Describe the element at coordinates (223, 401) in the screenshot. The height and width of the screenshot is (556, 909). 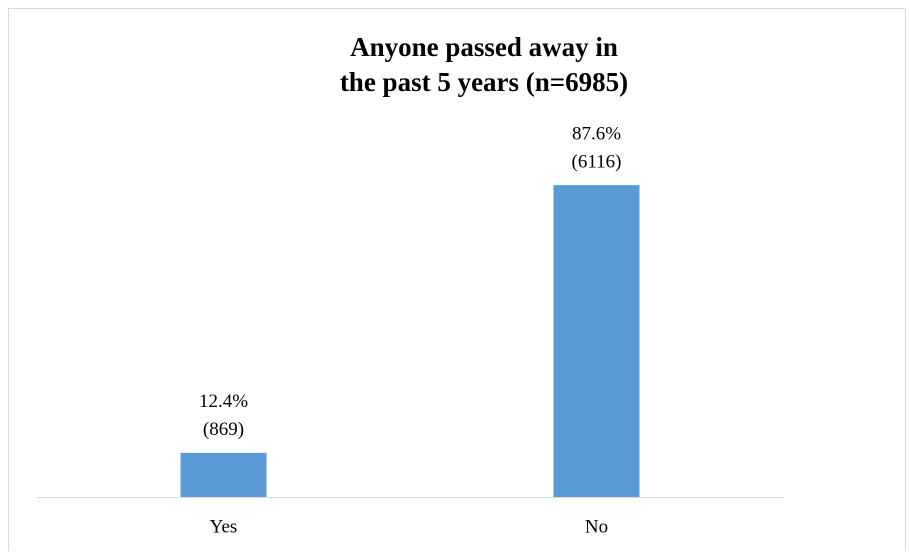
I see `value-label: 12.4%` at that location.